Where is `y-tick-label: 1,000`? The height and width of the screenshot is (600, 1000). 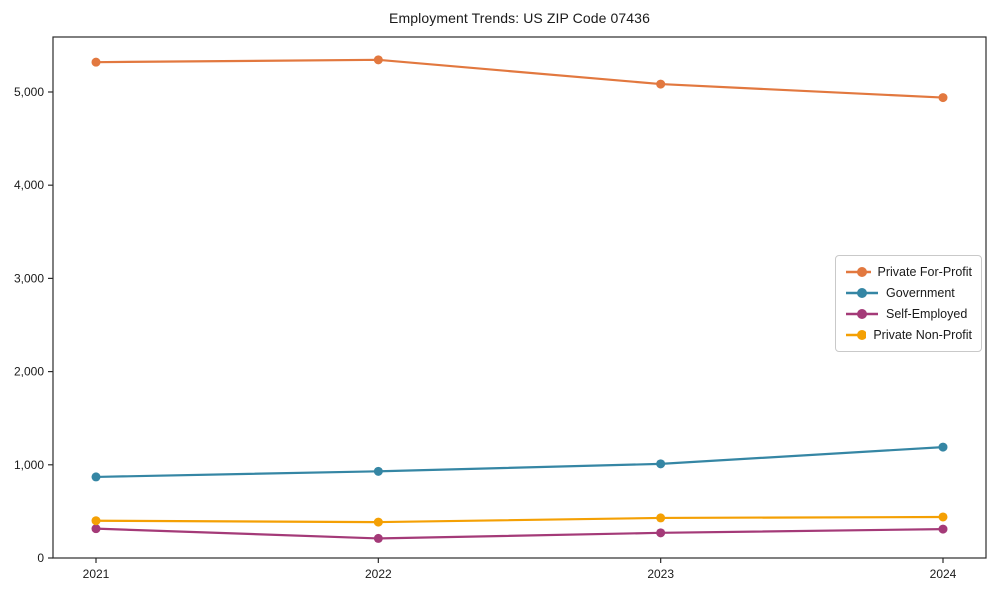 y-tick-label: 1,000 is located at coordinates (29, 465).